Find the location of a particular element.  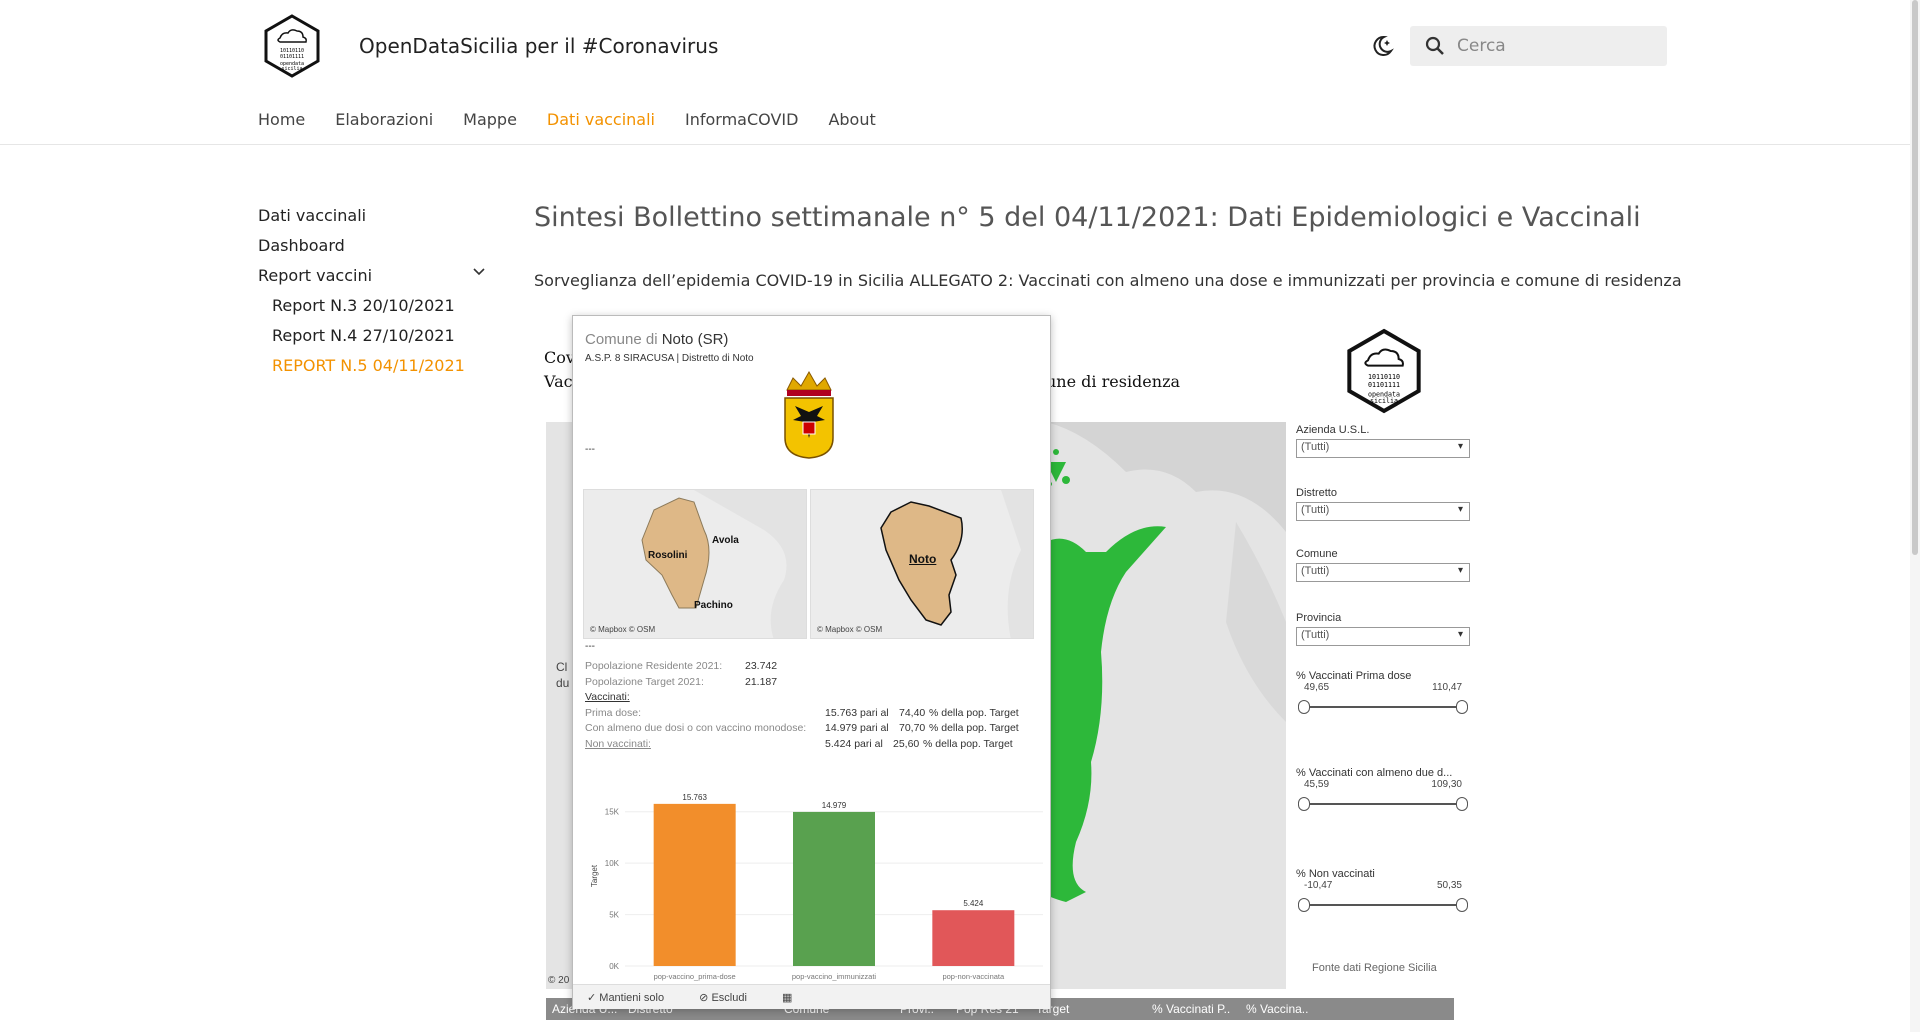

col-vaccinati-p: % Vaccinati P.. is located at coordinates (1191, 1009).